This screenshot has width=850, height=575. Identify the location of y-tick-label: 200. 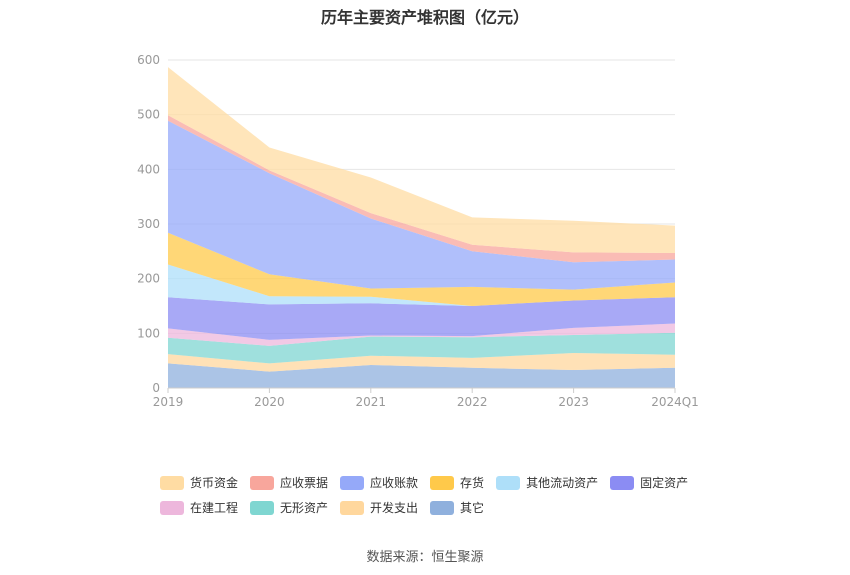
(148, 279).